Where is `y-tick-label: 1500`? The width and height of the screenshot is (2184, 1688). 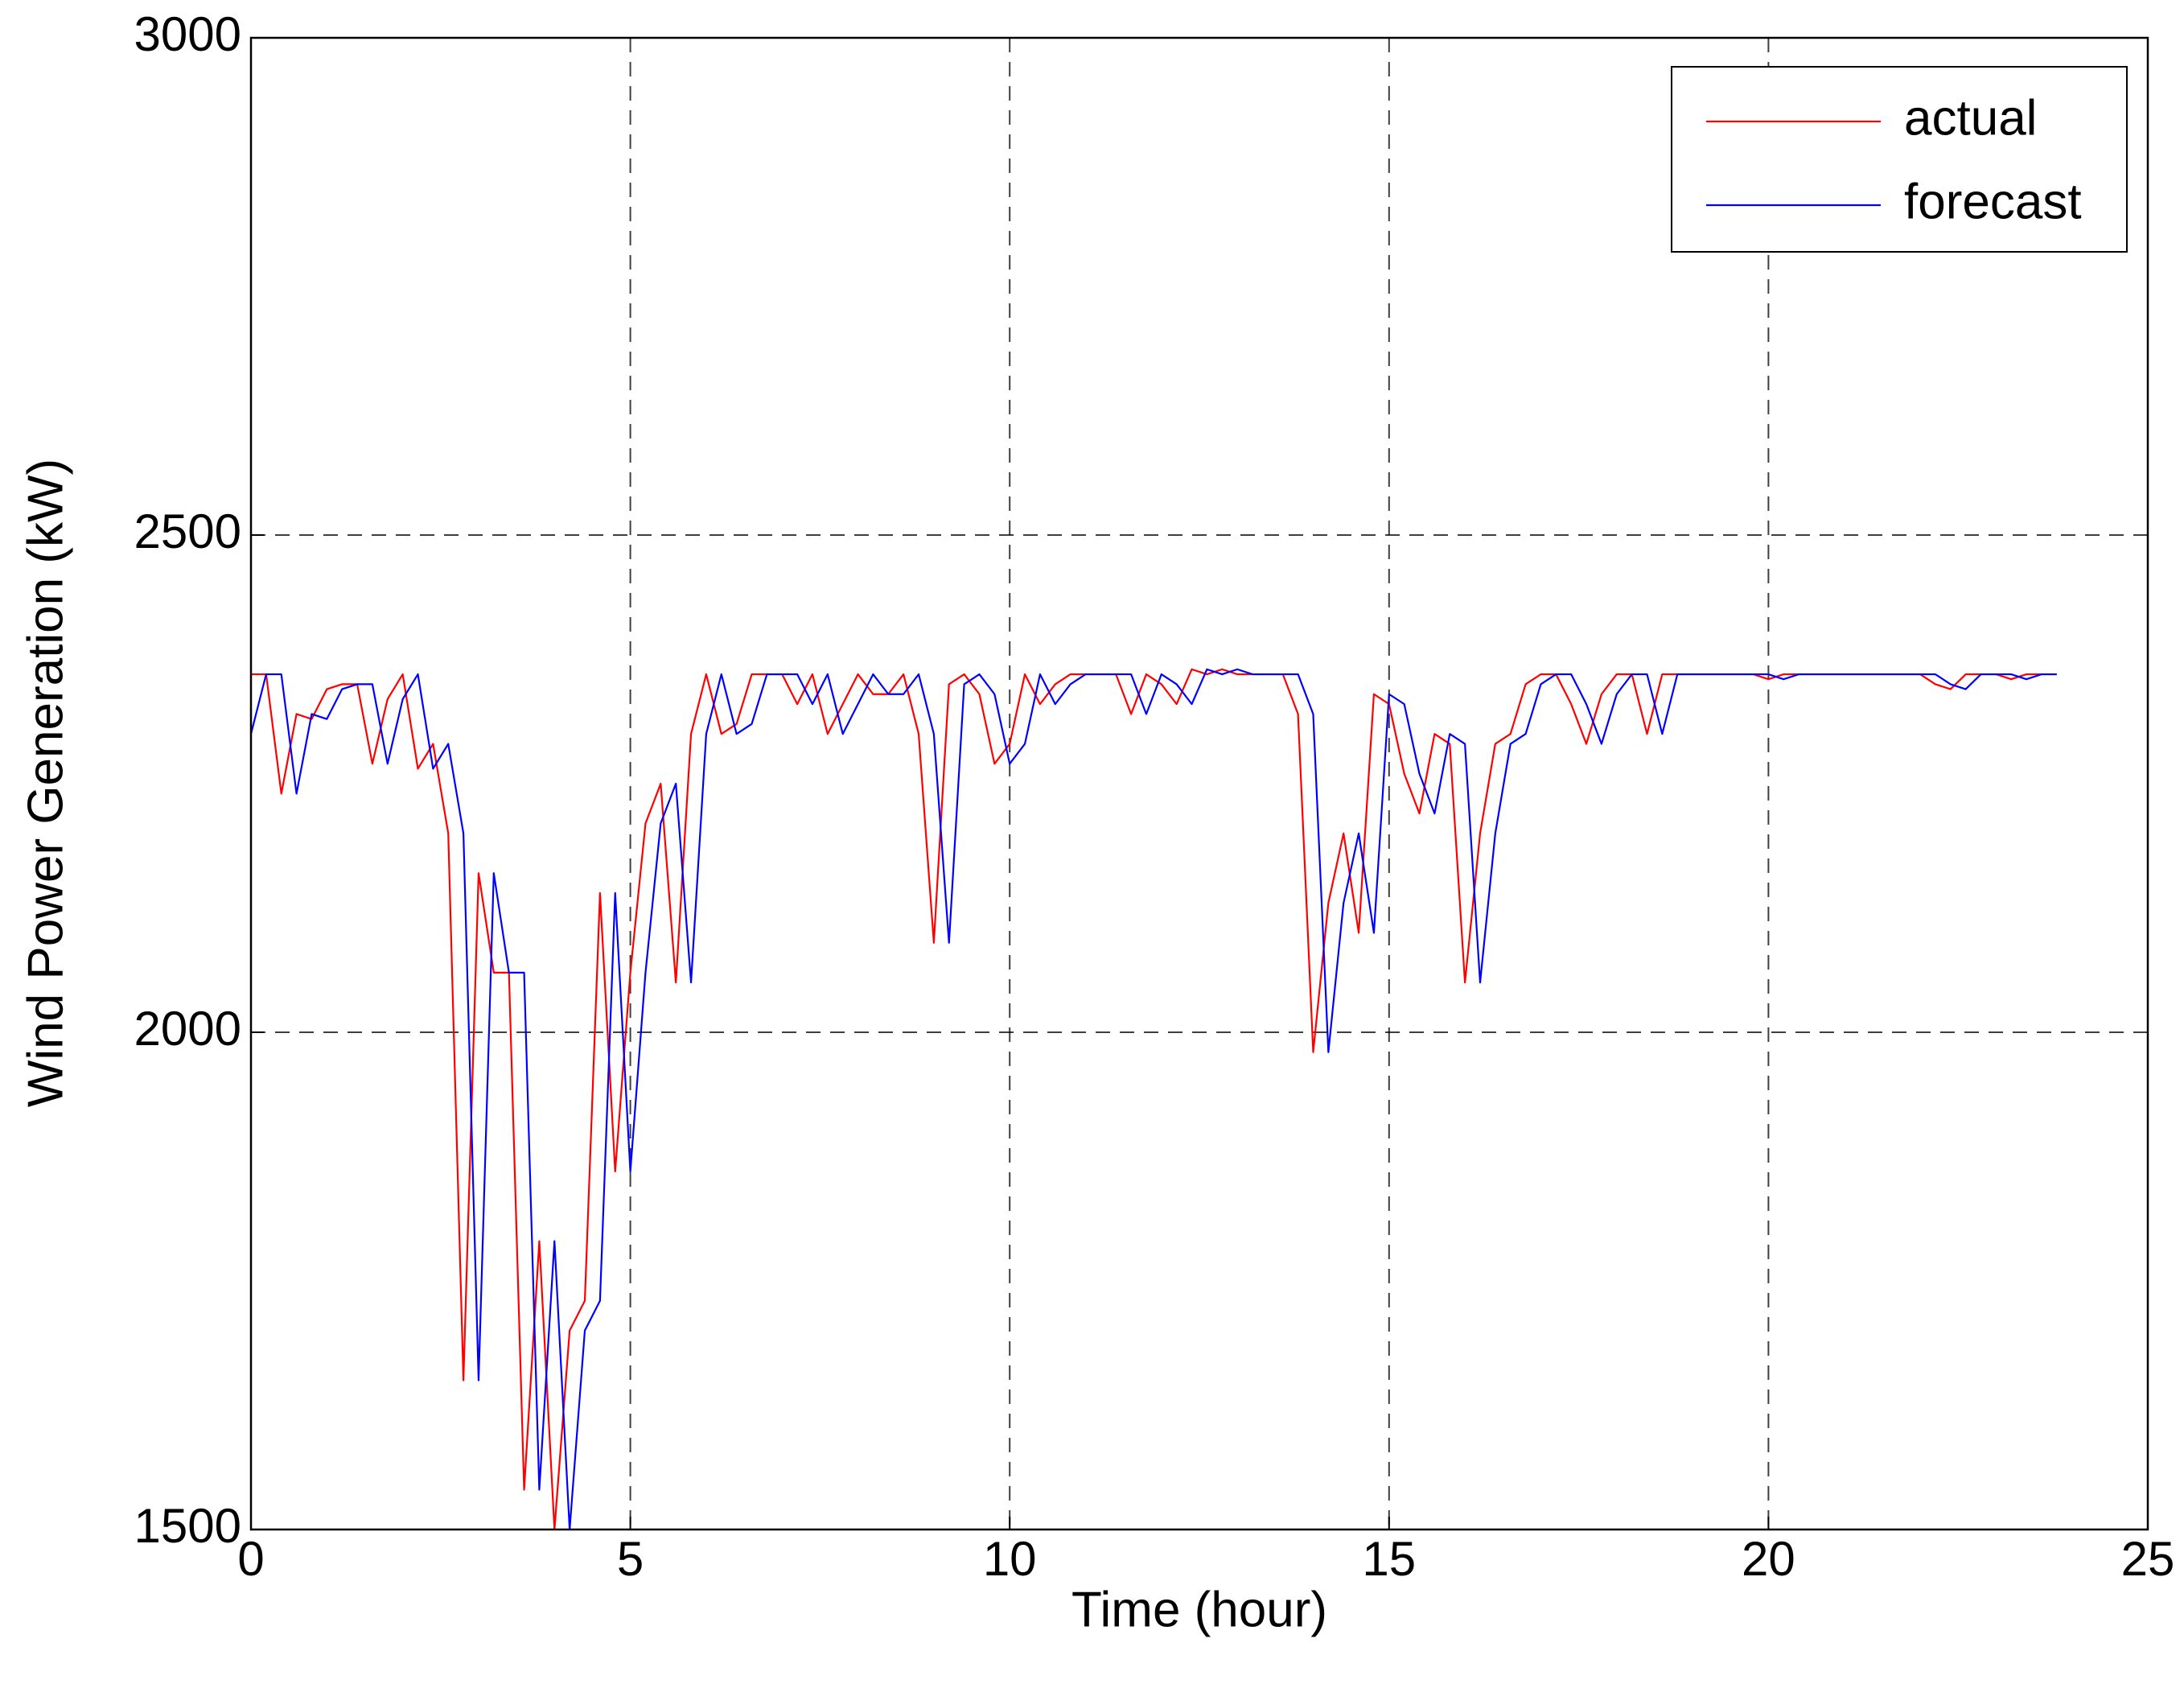 y-tick-label: 1500 is located at coordinates (187, 1526).